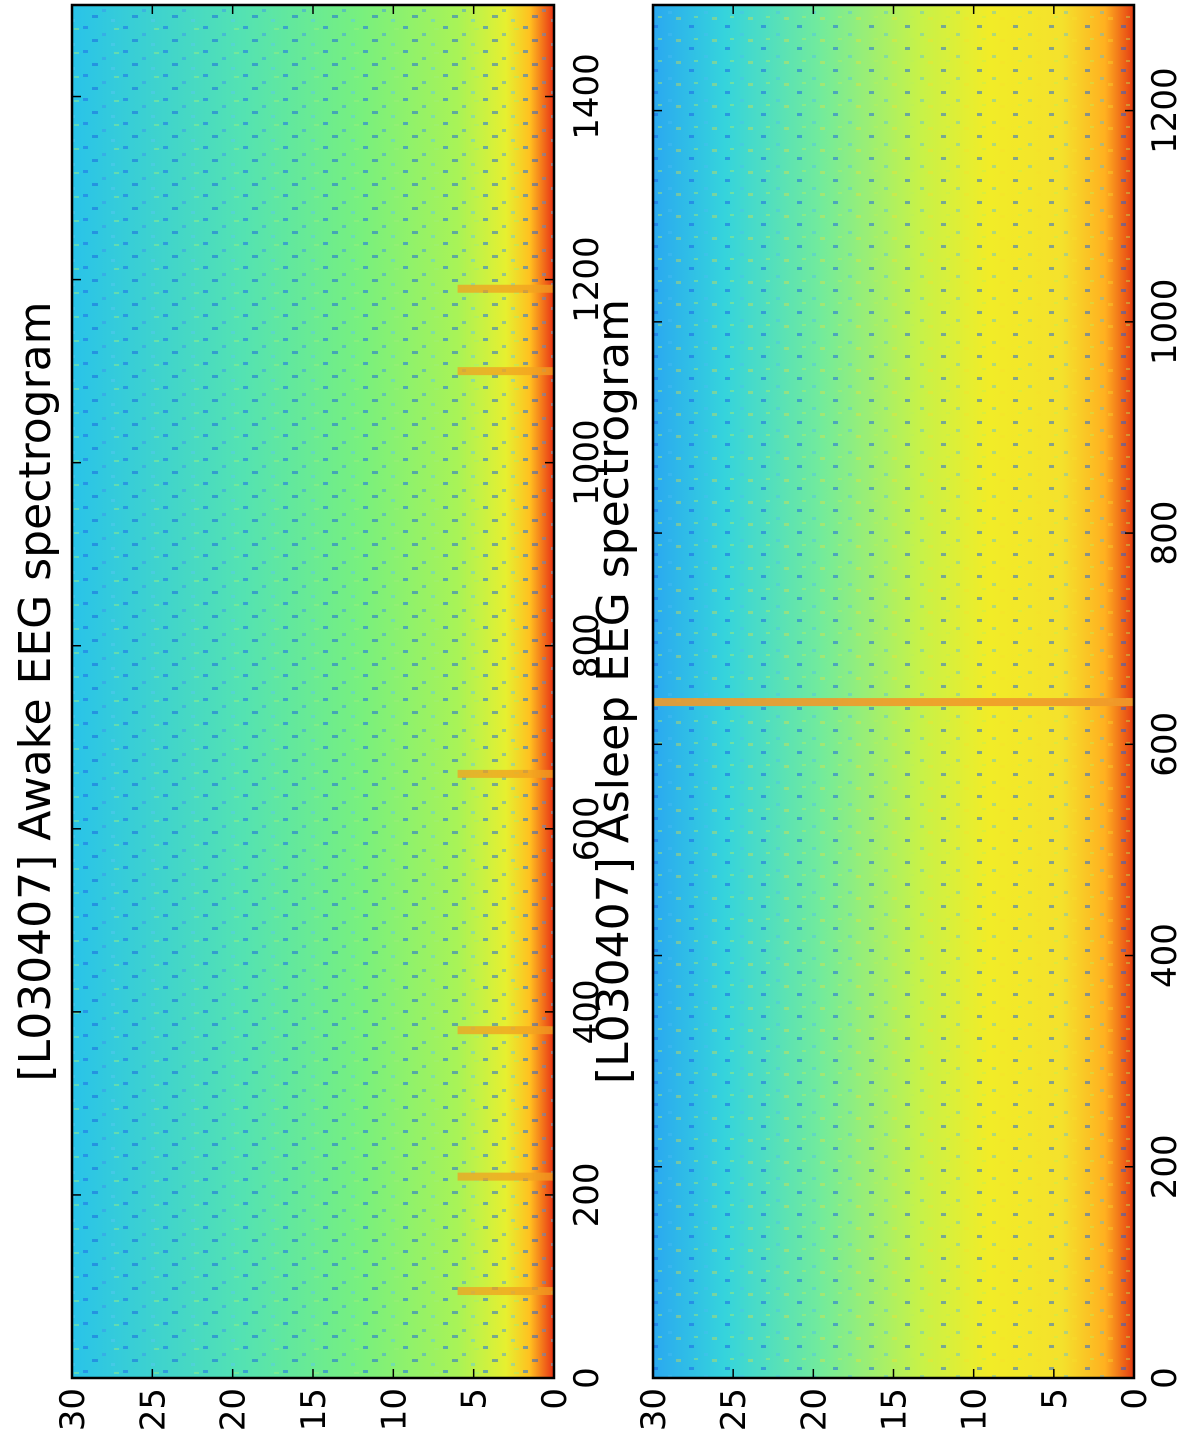 The image size is (1196, 1442). What do you see at coordinates (35, 692) in the screenshot?
I see `chart-title: [L030407] Awake EEG spectrogram` at bounding box center [35, 692].